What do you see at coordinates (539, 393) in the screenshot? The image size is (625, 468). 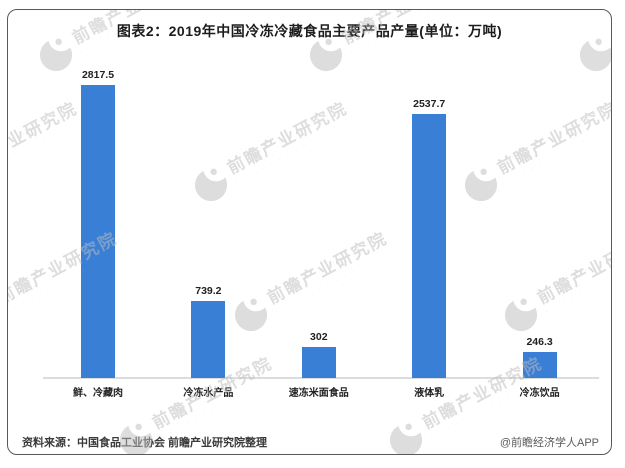 I see `category-label: 冷冻饮品` at bounding box center [539, 393].